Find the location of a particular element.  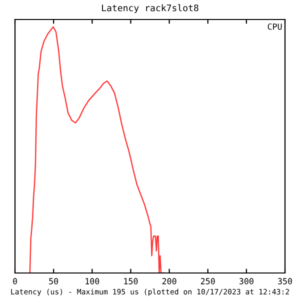

x-tick-label: 100 is located at coordinates (93, 281).